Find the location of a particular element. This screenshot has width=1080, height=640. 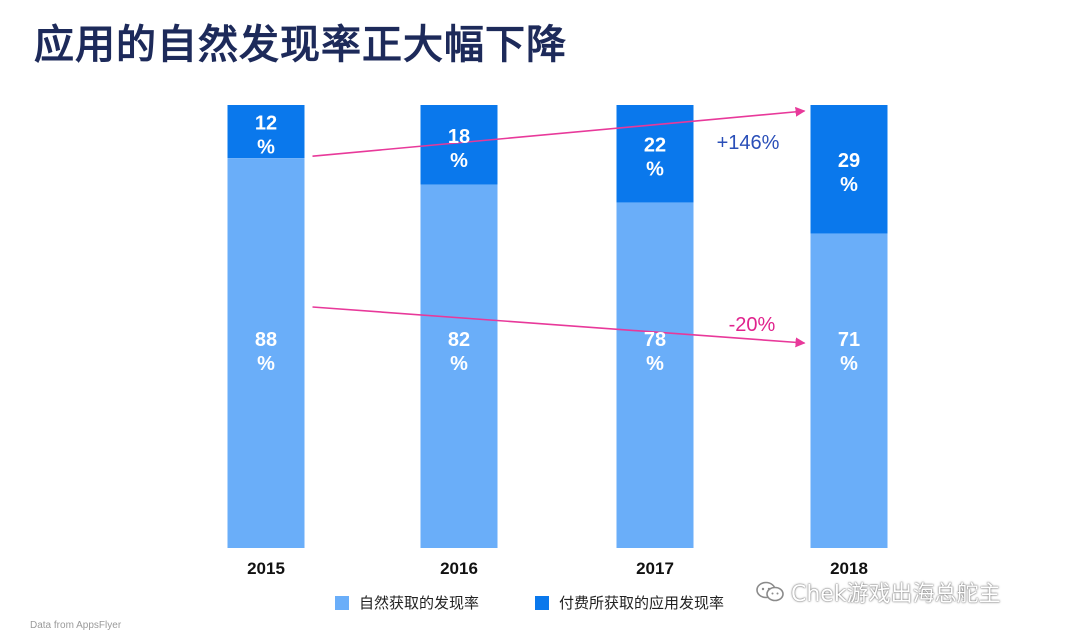

chart-legend: 自然获取的发现率 付费所获取的应用发现率 is located at coordinates (557, 602).